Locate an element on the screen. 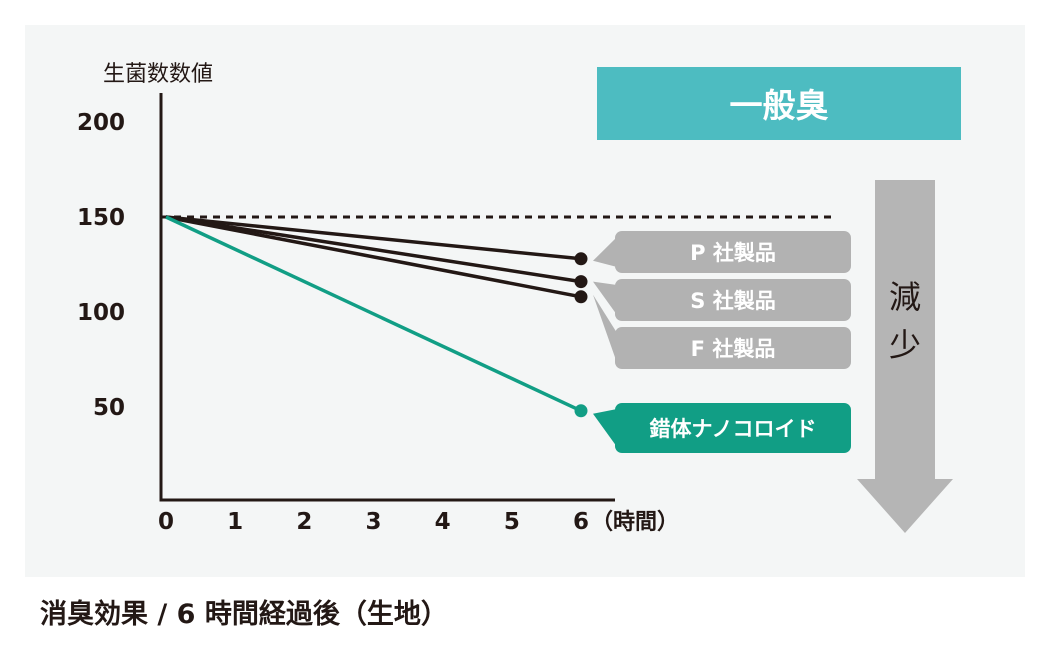 Image resolution: width=1050 pixels, height=650 pixels. figure-caption: 消臭効果 / 6 時間経過後（生地） is located at coordinates (244, 614).